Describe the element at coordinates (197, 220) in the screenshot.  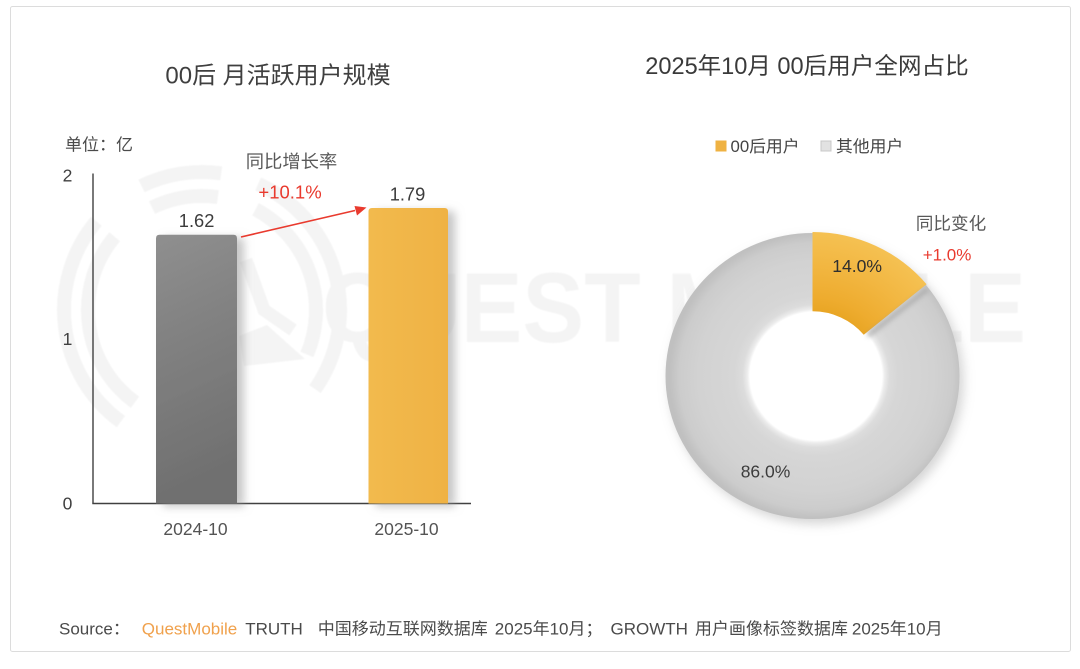
I see `svg-text: 1.62` at that location.